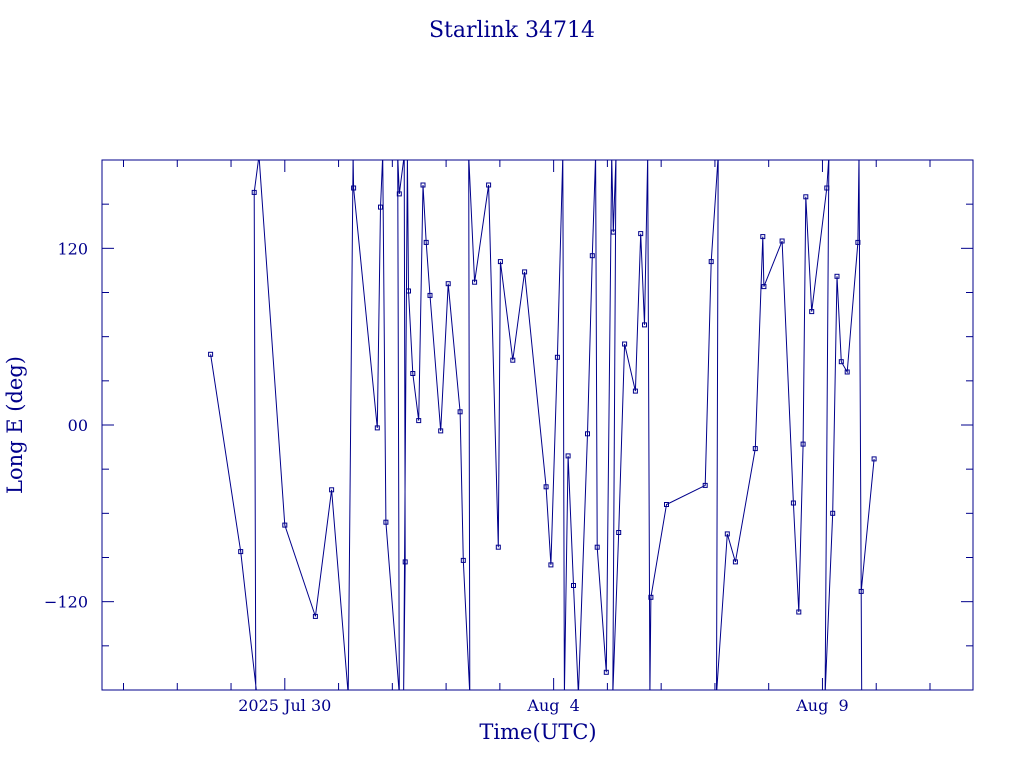  I want to click on y-tick-label: 120, so click(72, 248).